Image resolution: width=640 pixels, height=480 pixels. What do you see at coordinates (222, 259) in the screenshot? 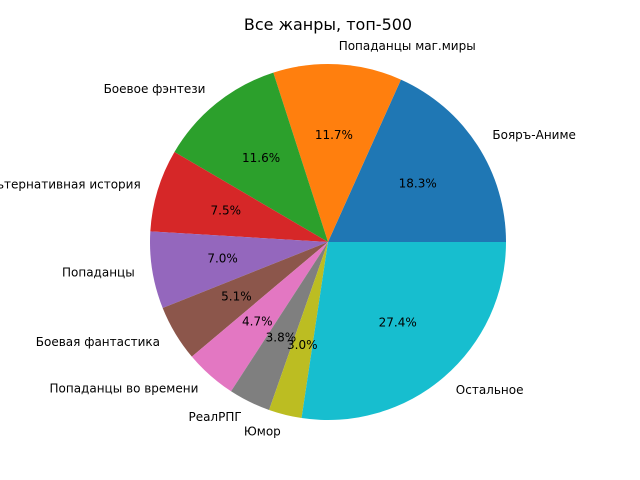
I see `slice-percent-4: 7.0%` at bounding box center [222, 259].